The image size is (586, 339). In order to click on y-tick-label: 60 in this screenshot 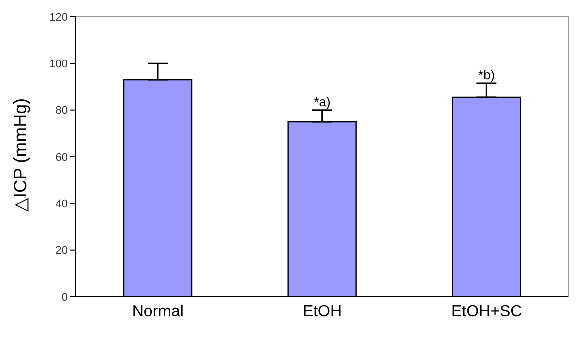, I will do `click(62, 158)`.